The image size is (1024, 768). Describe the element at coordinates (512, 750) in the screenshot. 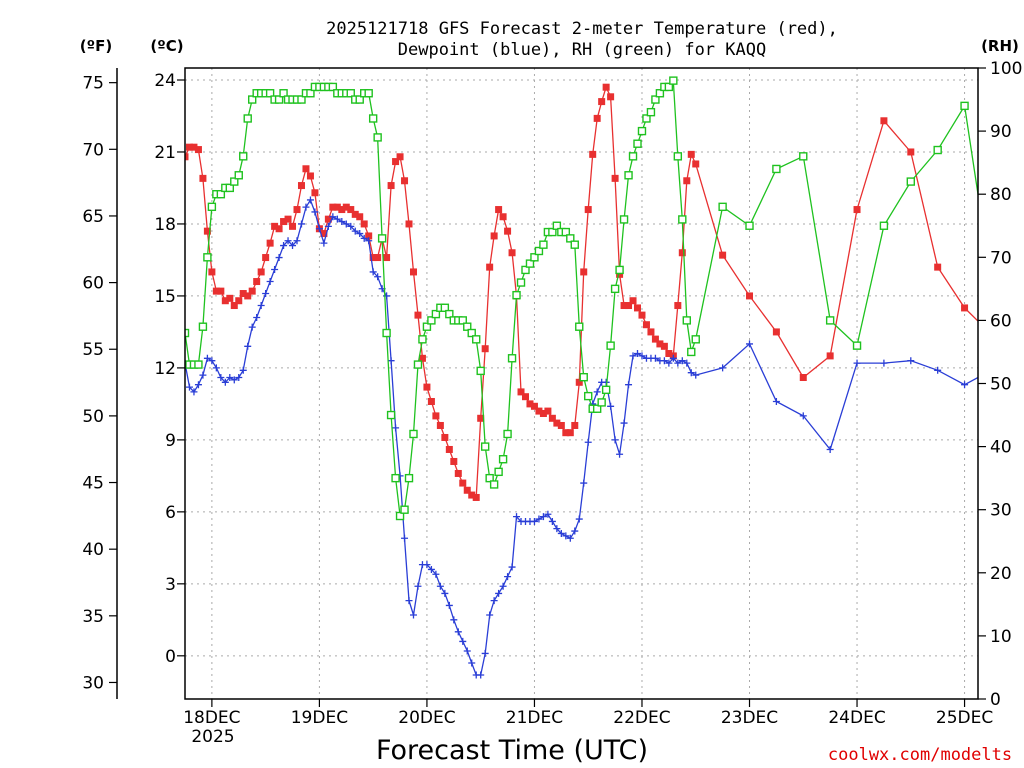

I see `x-axis-title: Forecast Time (UTC)` at that location.